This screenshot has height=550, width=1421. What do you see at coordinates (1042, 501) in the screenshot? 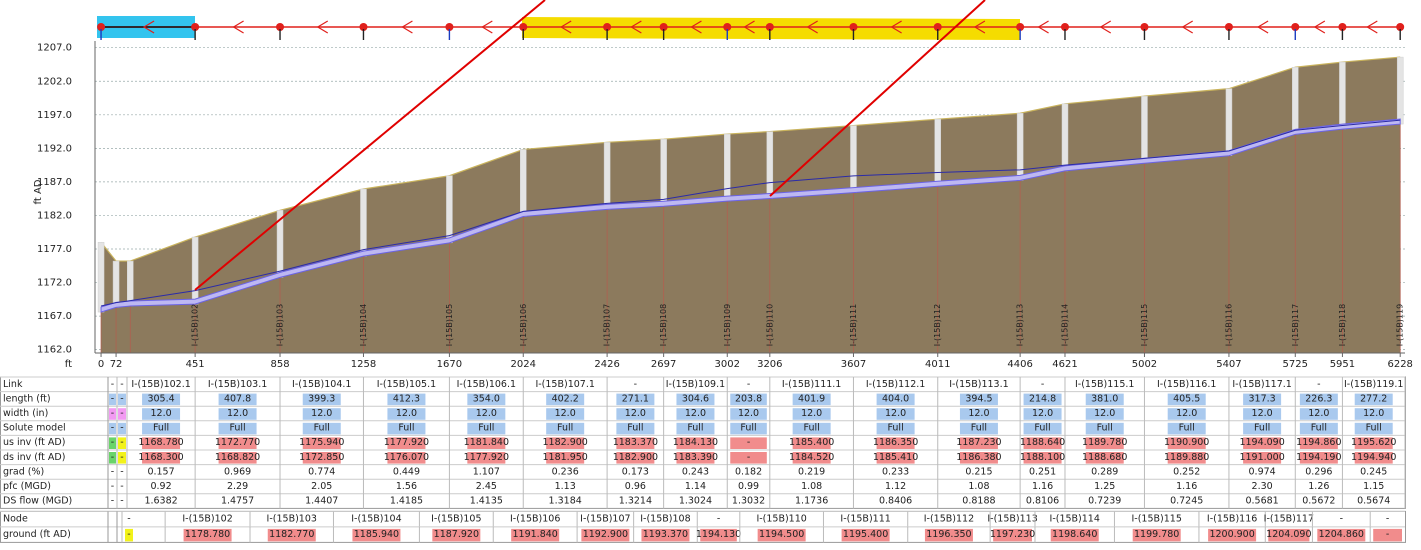
I see `table-cell: 0.8106` at bounding box center [1042, 501].